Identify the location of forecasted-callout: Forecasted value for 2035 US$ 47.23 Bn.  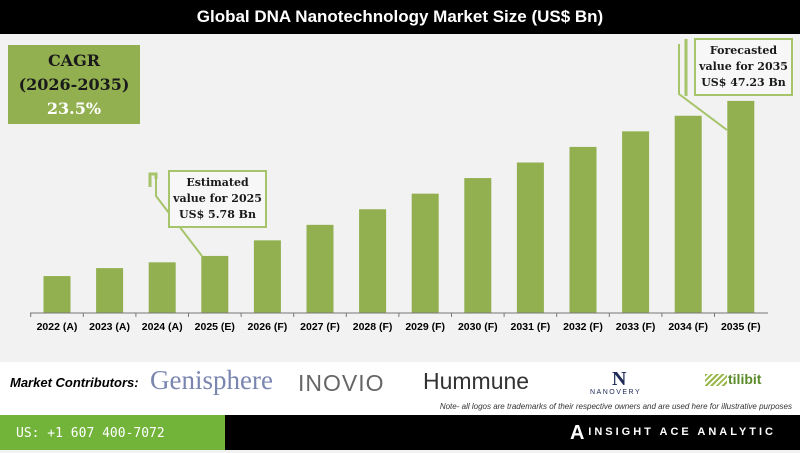
(743, 67).